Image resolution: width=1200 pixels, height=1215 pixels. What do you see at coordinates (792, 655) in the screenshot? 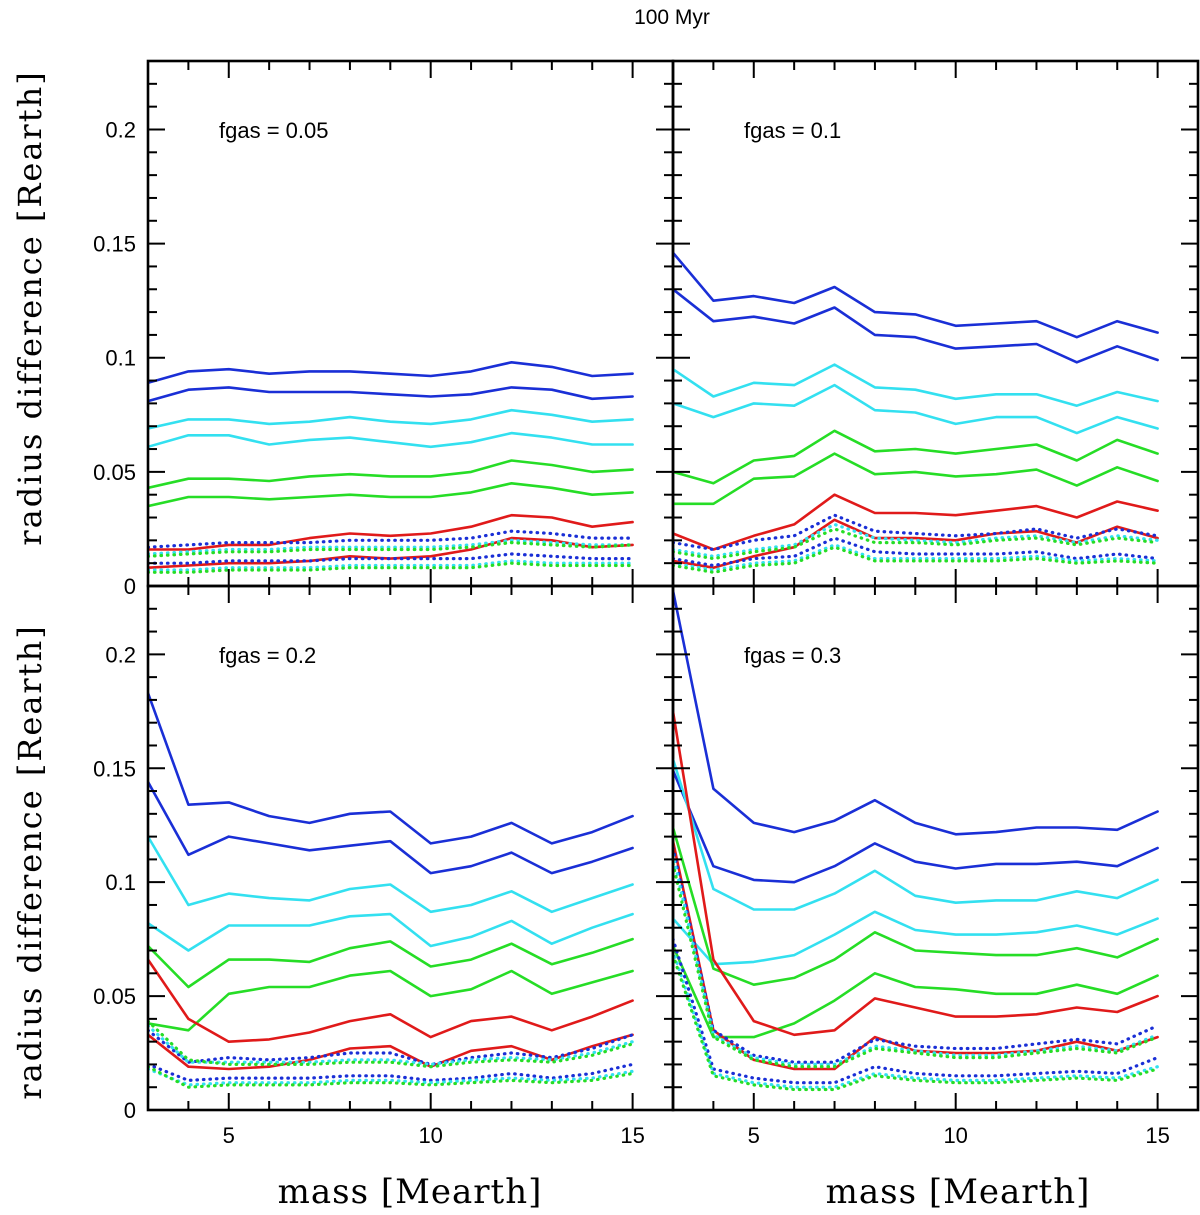
I see `panel-title: fgas = 0.3` at bounding box center [792, 655].